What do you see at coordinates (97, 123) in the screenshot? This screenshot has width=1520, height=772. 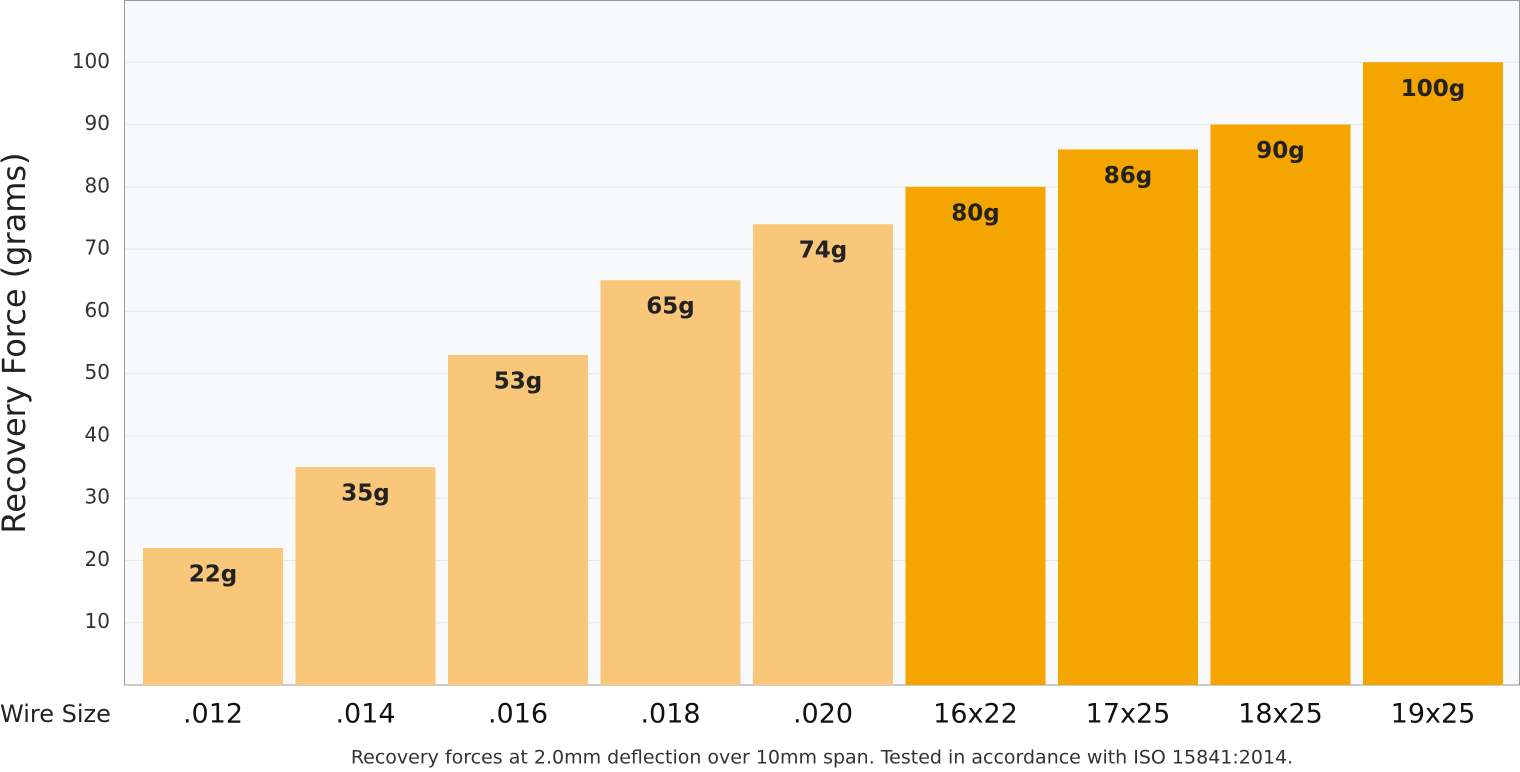 I see `y-tick-label: 90` at bounding box center [97, 123].